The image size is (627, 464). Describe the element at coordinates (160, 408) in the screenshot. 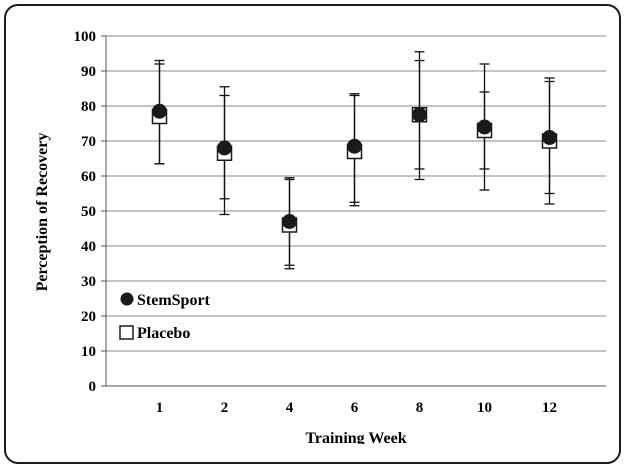

I see `x-tick-label: 1` at that location.